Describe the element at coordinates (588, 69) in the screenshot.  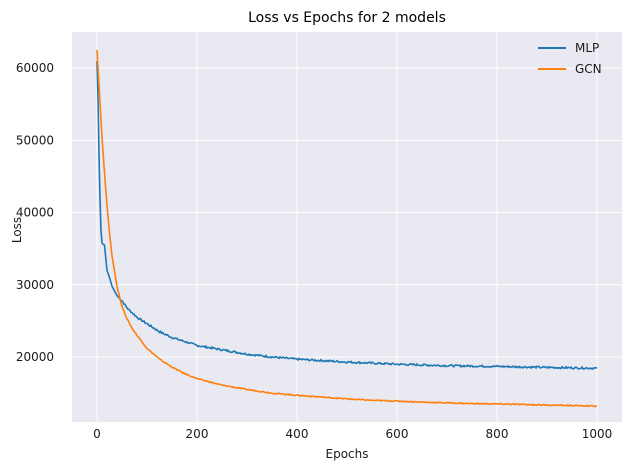
I see `legend-label-gcn: GCN` at that location.